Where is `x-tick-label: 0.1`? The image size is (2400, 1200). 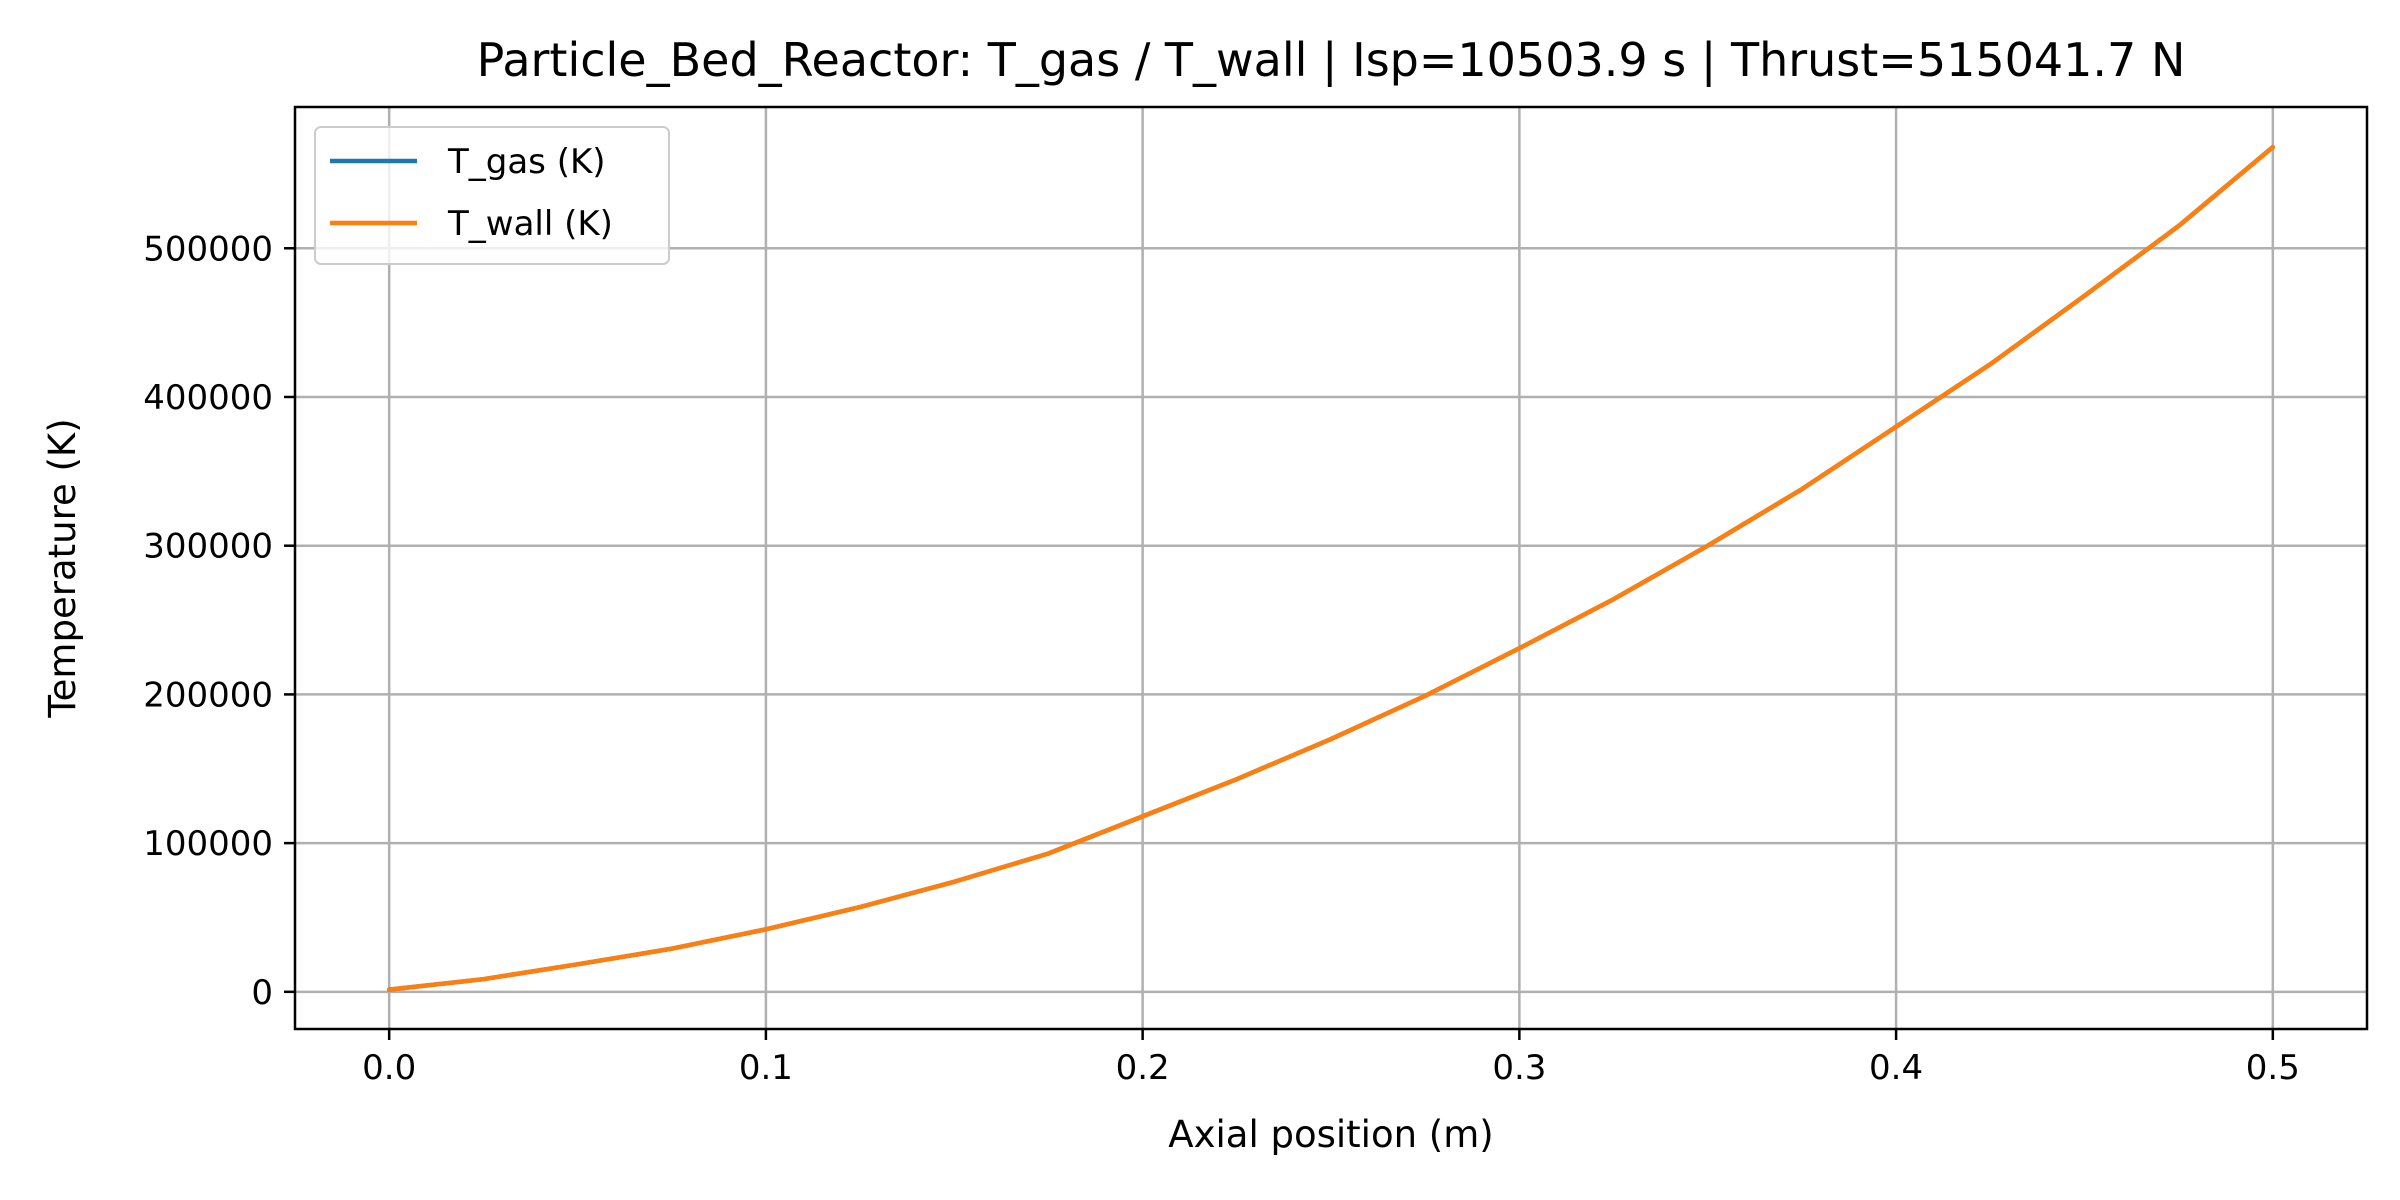
x-tick-label: 0.1 is located at coordinates (766, 1068).